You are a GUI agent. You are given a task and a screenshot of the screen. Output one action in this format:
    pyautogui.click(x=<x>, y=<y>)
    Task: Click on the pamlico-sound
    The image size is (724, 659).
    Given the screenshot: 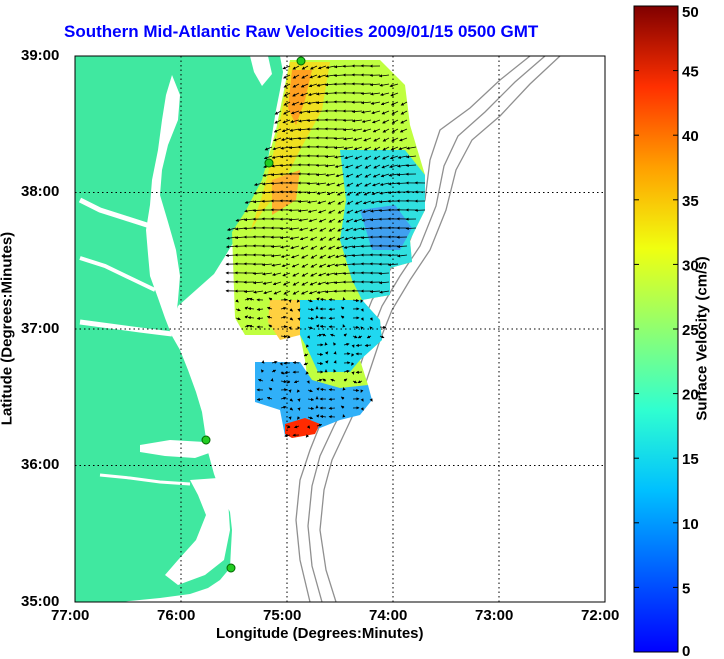 What is the action you would take?
    pyautogui.click(x=197, y=531)
    